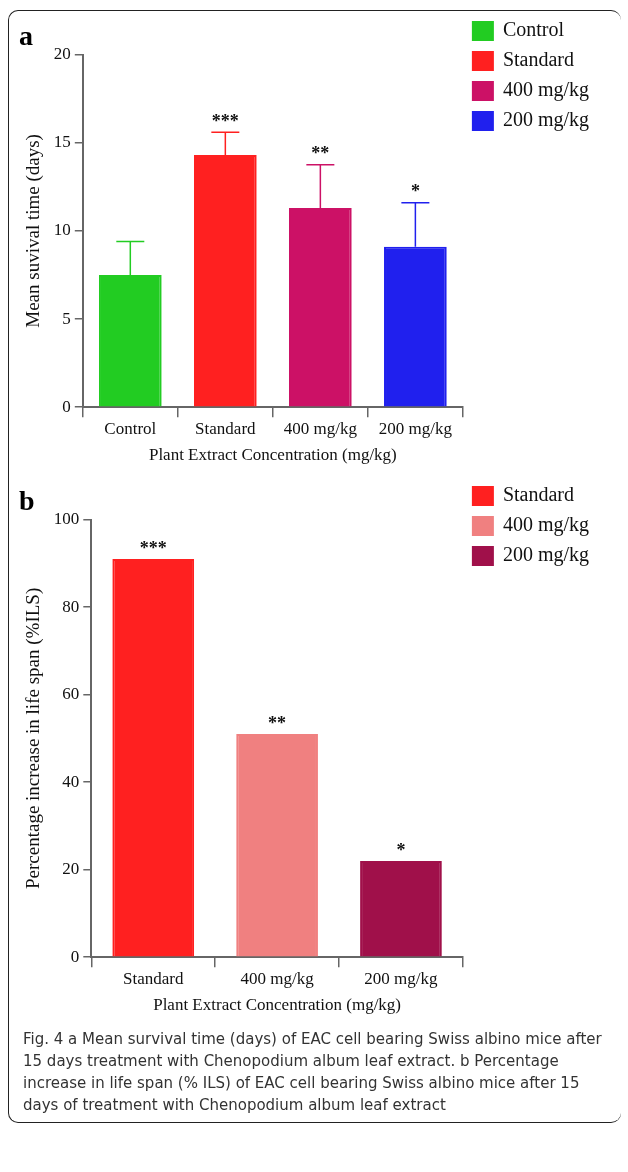  I want to click on chart-title: b, so click(27, 501).